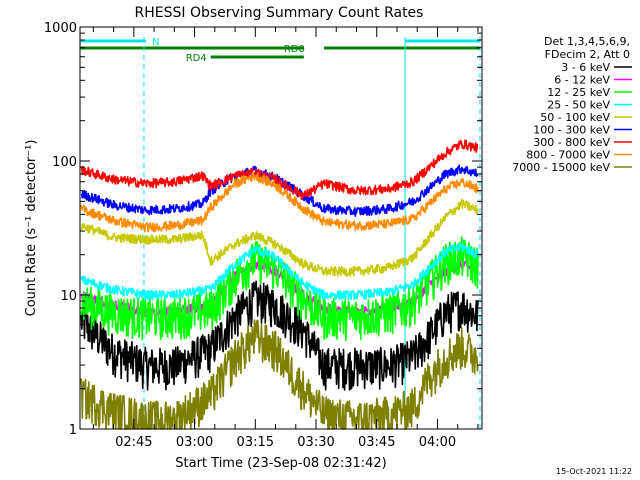  What do you see at coordinates (571, 130) in the screenshot?
I see `legend-label: 100 - 300 keV` at bounding box center [571, 130].